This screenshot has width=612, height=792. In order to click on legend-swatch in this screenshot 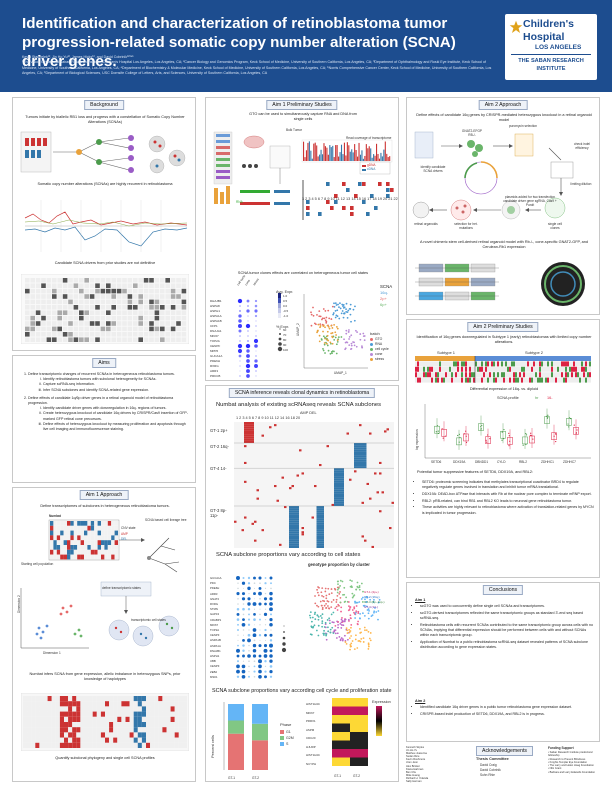, I will do `click(371, 349)`.